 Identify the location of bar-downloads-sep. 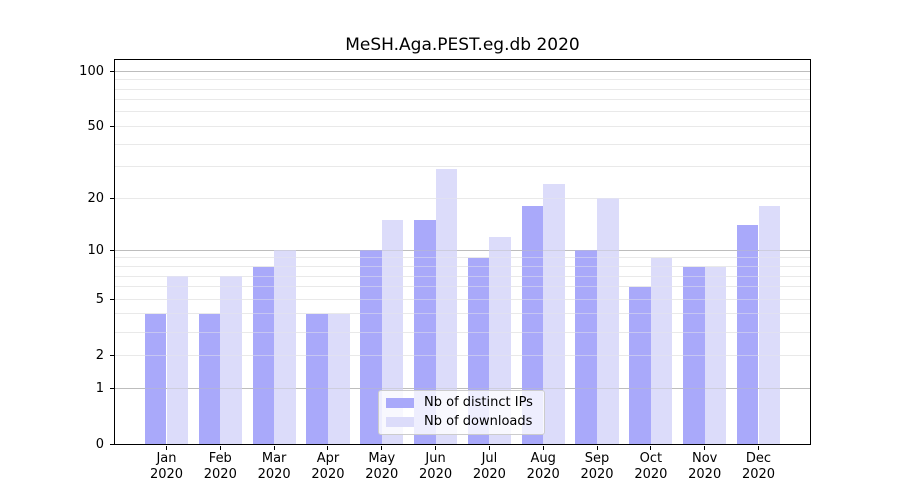
(608, 321).